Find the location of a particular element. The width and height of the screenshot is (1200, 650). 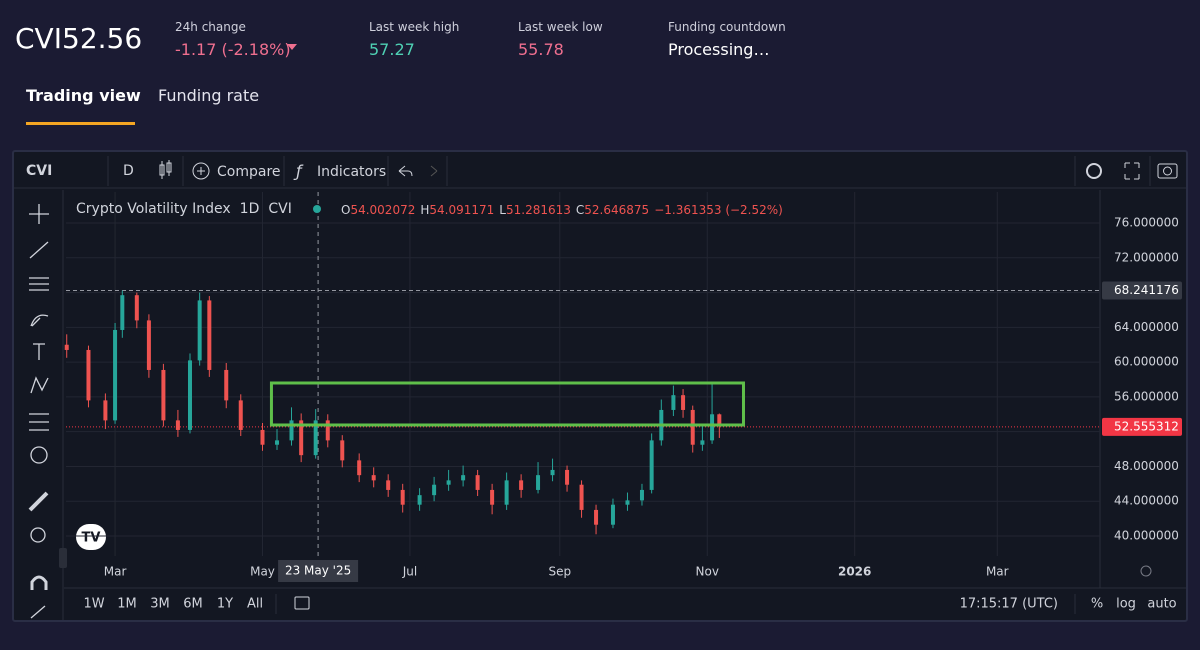

down-arrow-icon is located at coordinates (292, 47).